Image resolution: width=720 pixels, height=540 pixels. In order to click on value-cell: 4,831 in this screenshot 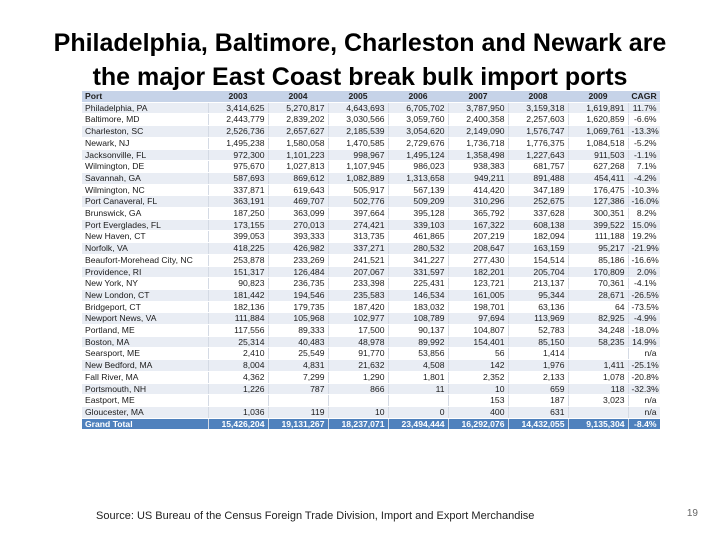, I will do `click(298, 365)`.